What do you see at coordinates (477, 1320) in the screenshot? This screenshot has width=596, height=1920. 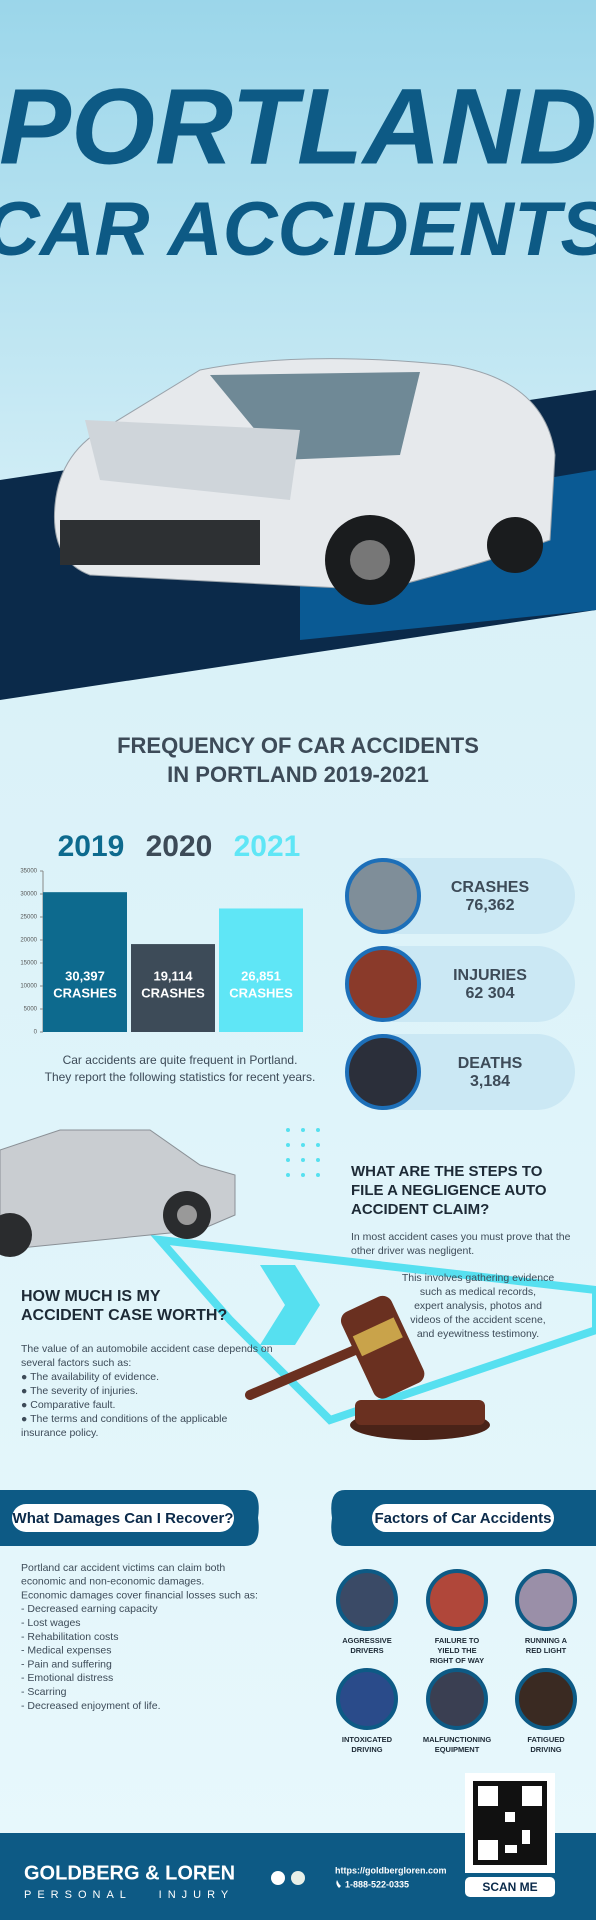 I see `paragraph: videos of the accident scene,` at bounding box center [477, 1320].